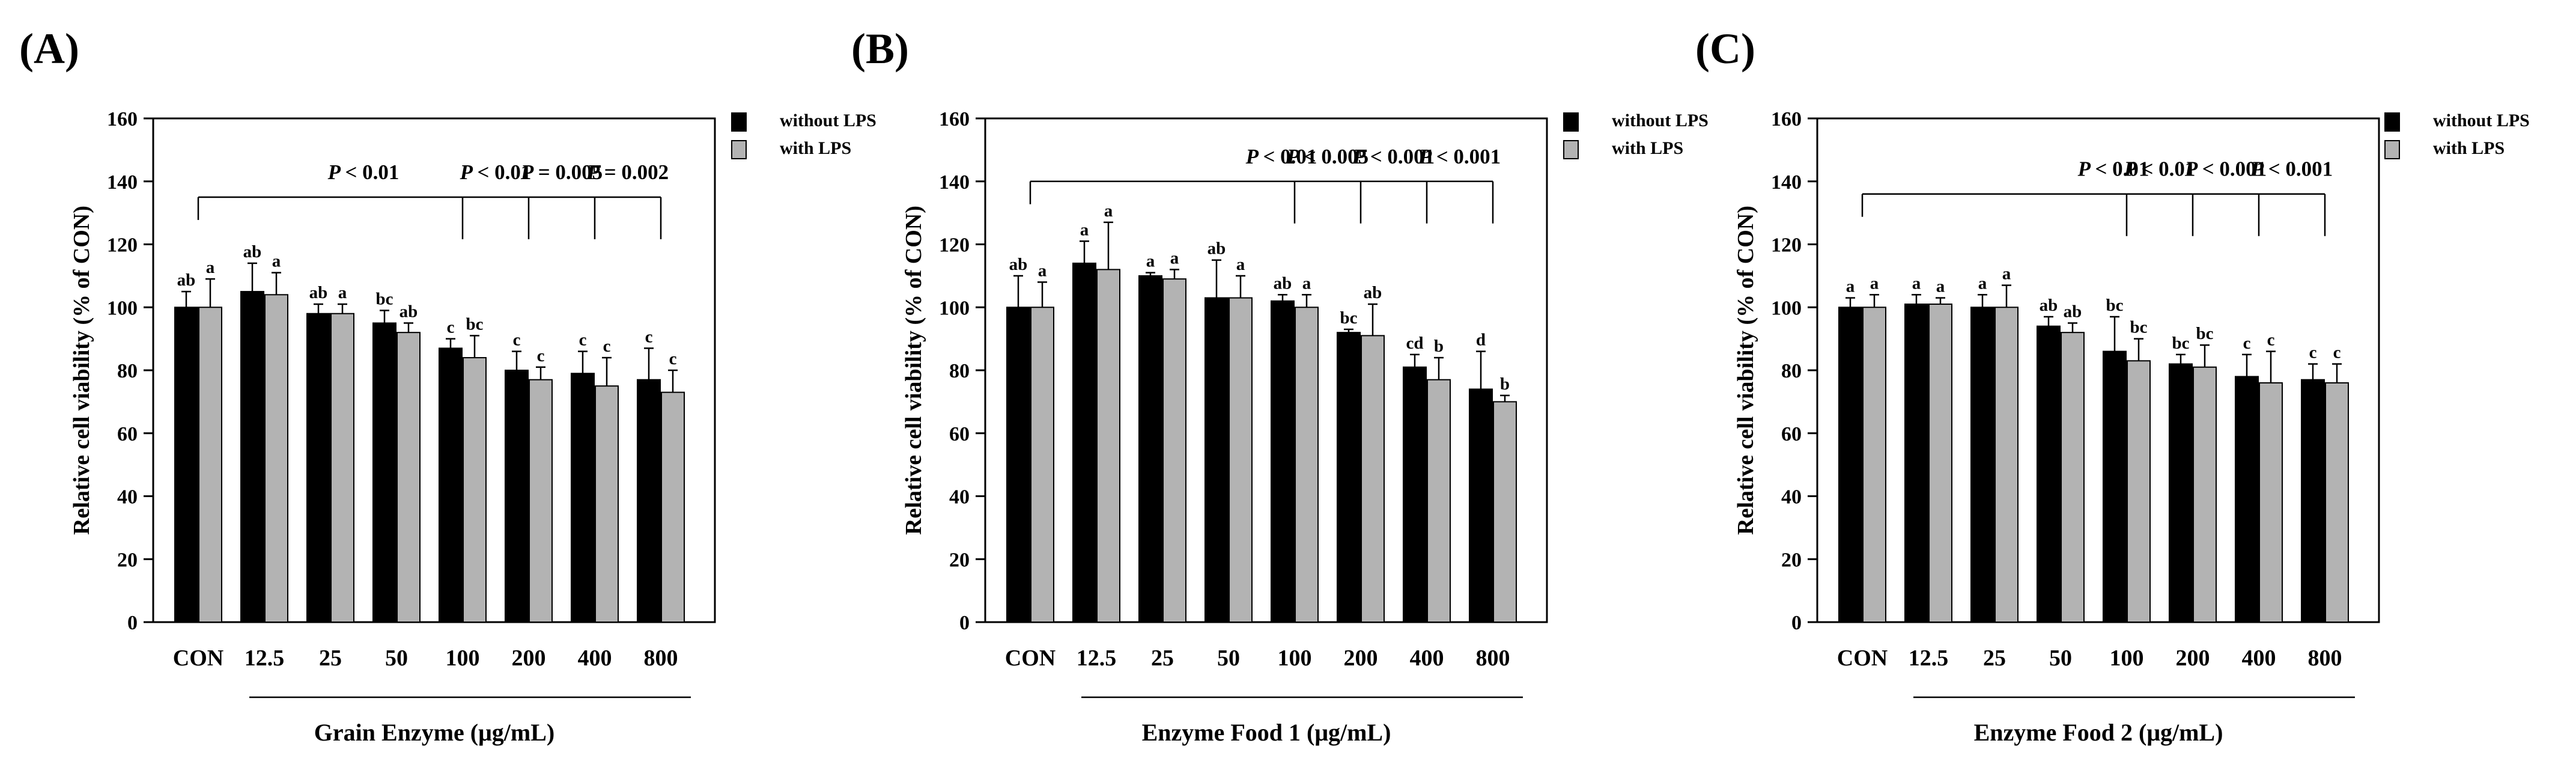 Image resolution: width=2576 pixels, height=776 pixels. I want to click on panel-label: (C), so click(1725, 49).